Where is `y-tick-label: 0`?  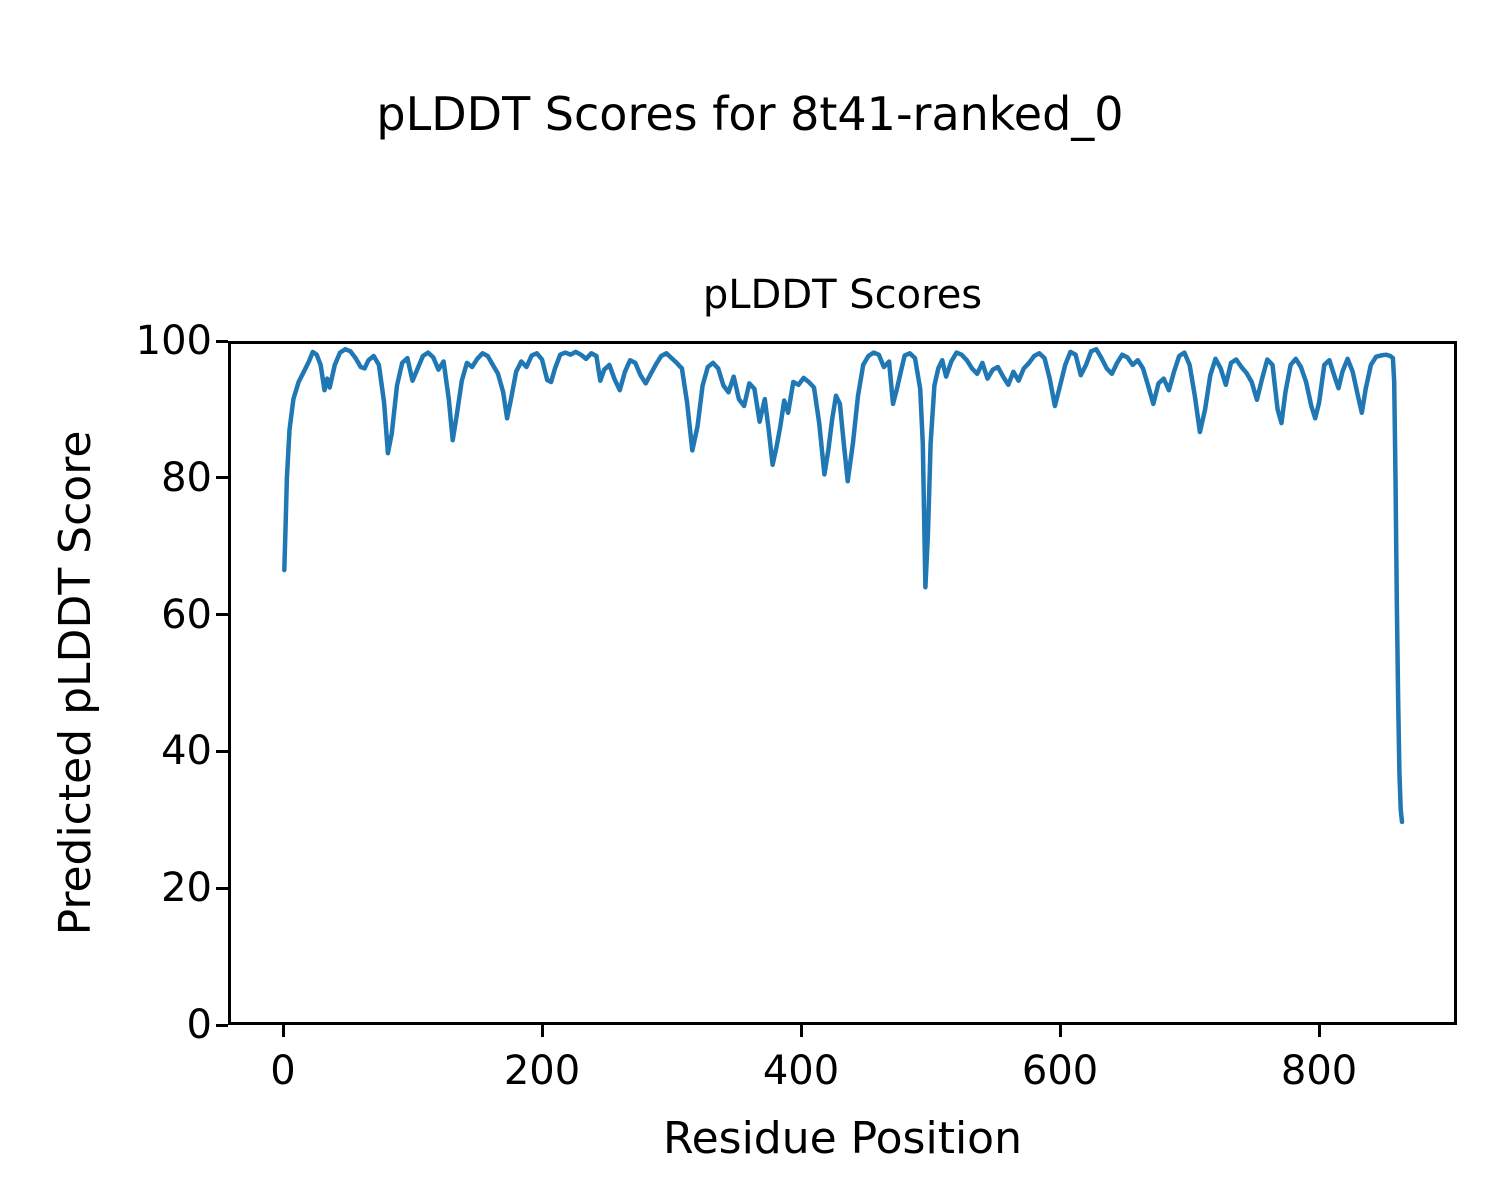
y-tick-label: 0 is located at coordinates (199, 1025).